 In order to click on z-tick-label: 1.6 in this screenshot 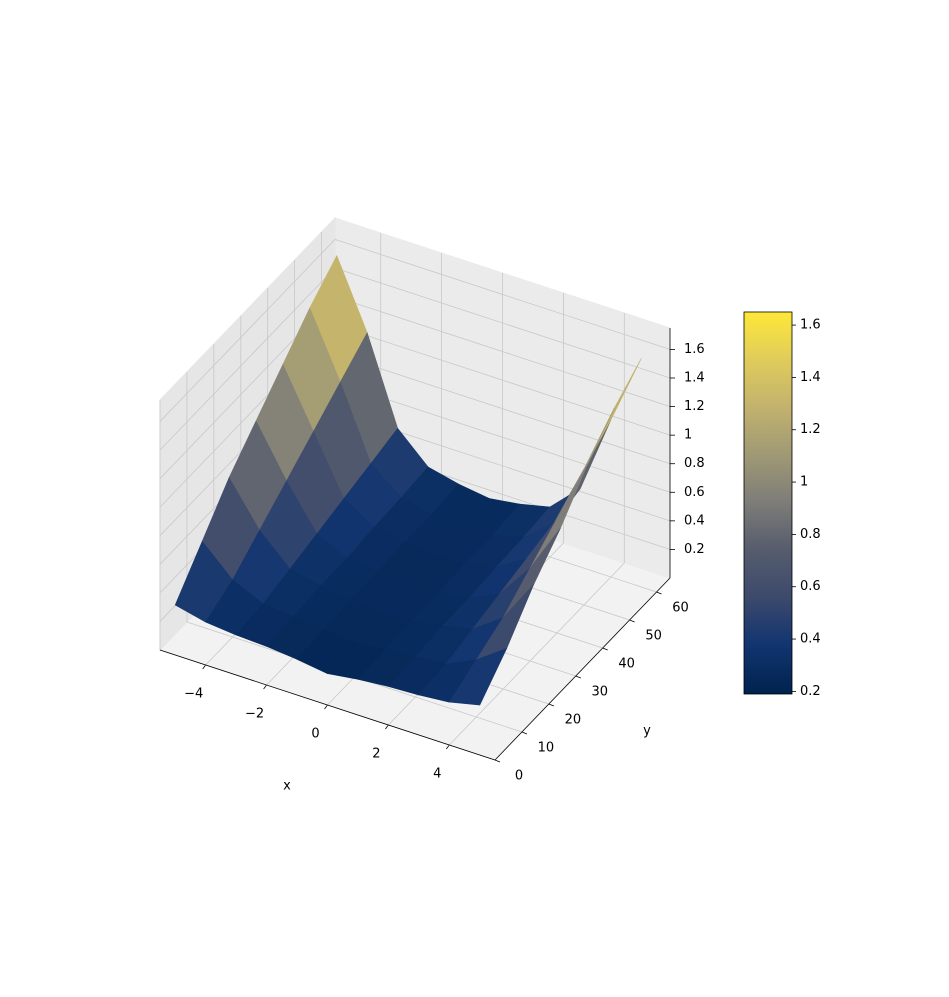, I will do `click(694, 349)`.